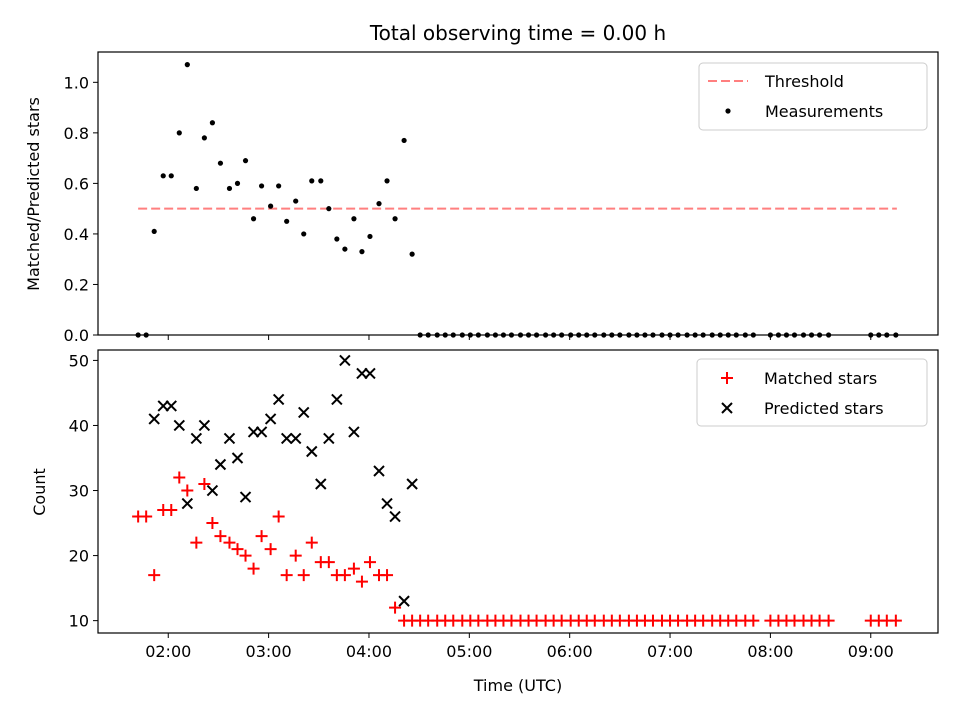 The width and height of the screenshot is (960, 720). I want to click on bottom-y-axis-label: Count, so click(39, 492).